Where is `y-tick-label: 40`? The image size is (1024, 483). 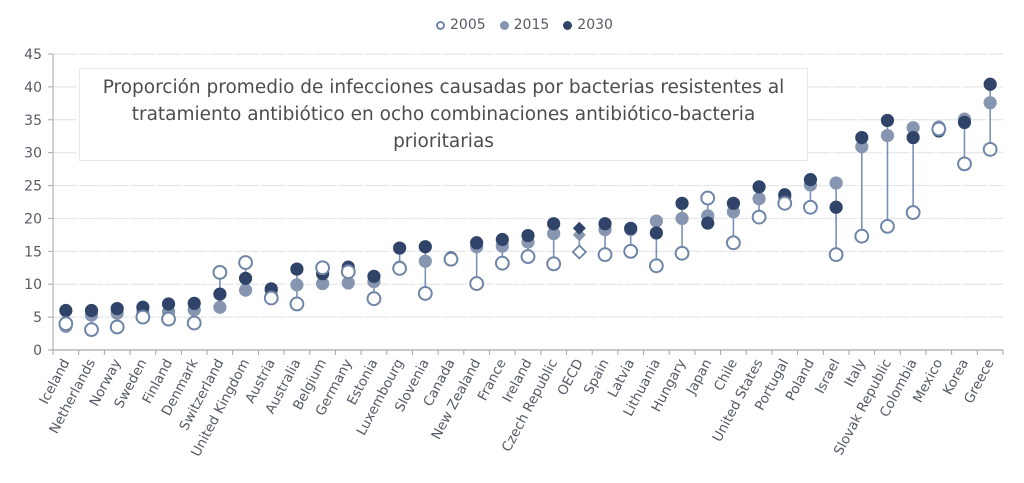 y-tick-label: 40 is located at coordinates (33, 88).